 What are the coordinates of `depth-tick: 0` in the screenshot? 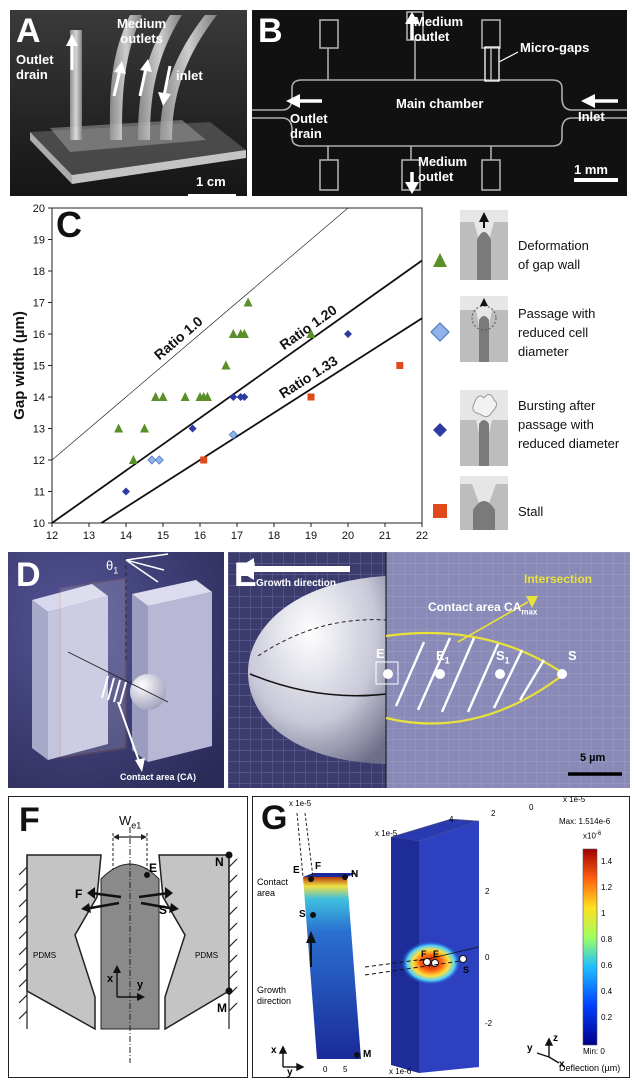 It's located at (531, 807).